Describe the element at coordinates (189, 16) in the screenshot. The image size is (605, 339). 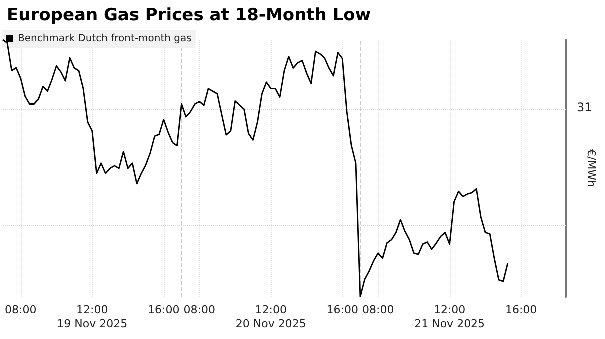
I see `chart-title: European Gas Prices at 18-Month Low` at that location.